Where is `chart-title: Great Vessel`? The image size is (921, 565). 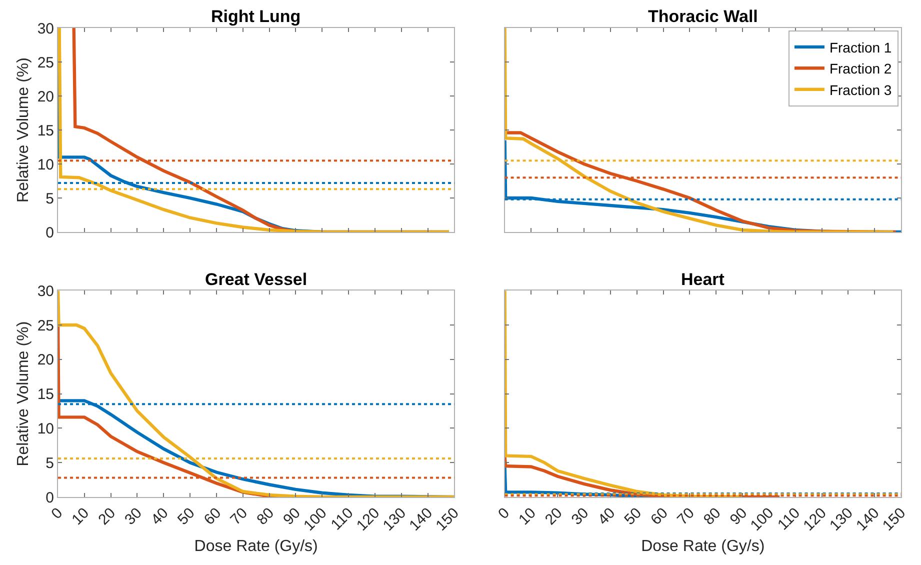 chart-title: Great Vessel is located at coordinates (256, 279).